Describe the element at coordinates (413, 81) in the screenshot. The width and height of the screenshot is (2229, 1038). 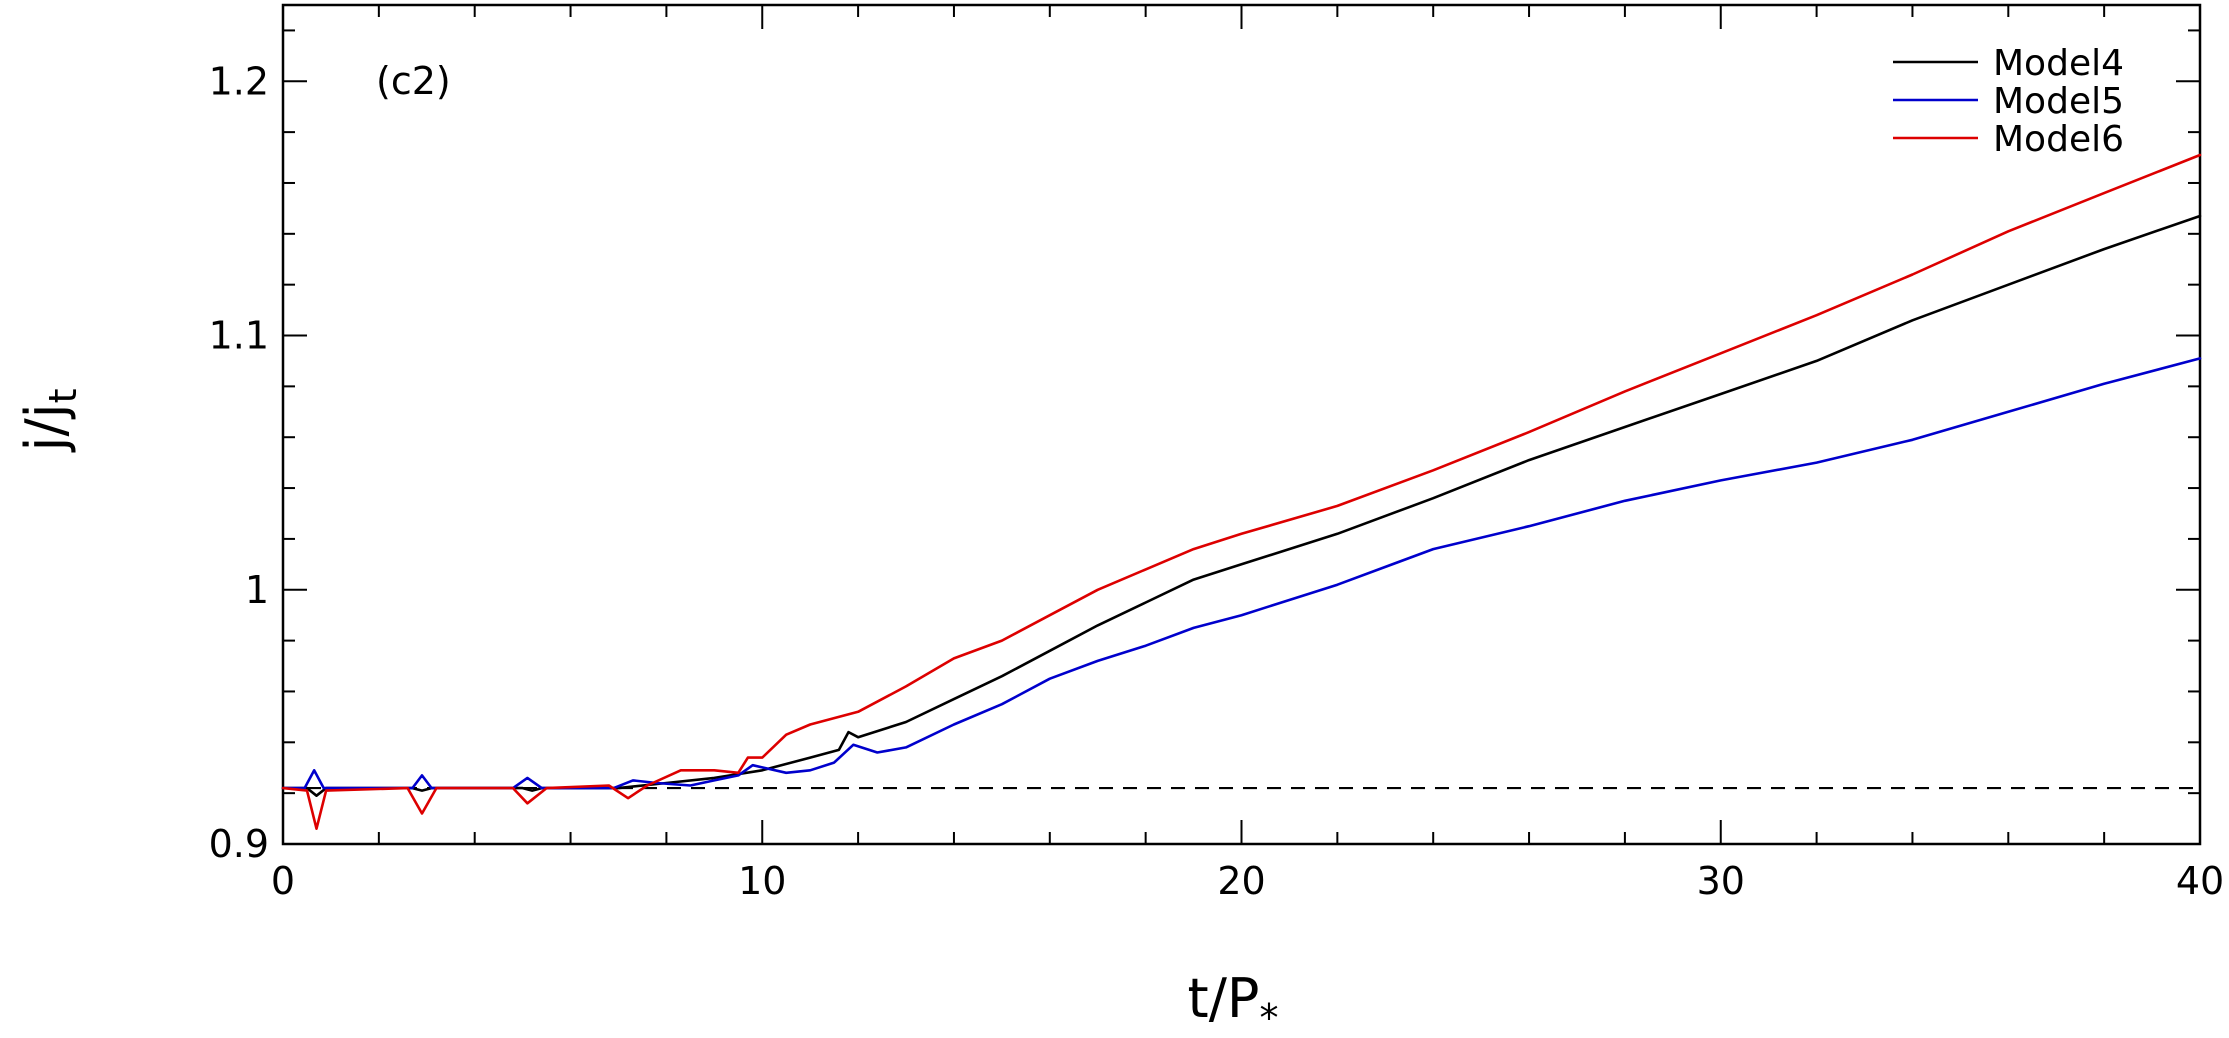
I see `panel-label: (c2)` at that location.